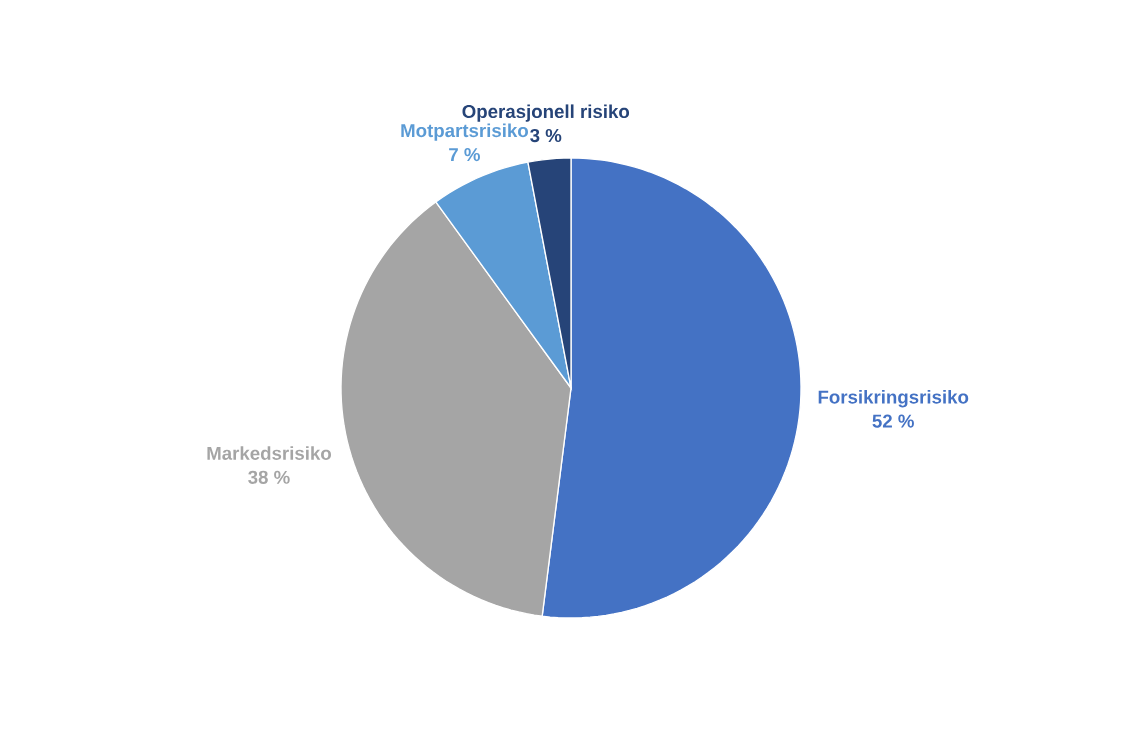  What do you see at coordinates (893, 421) in the screenshot?
I see `data-label: 52 %` at bounding box center [893, 421].